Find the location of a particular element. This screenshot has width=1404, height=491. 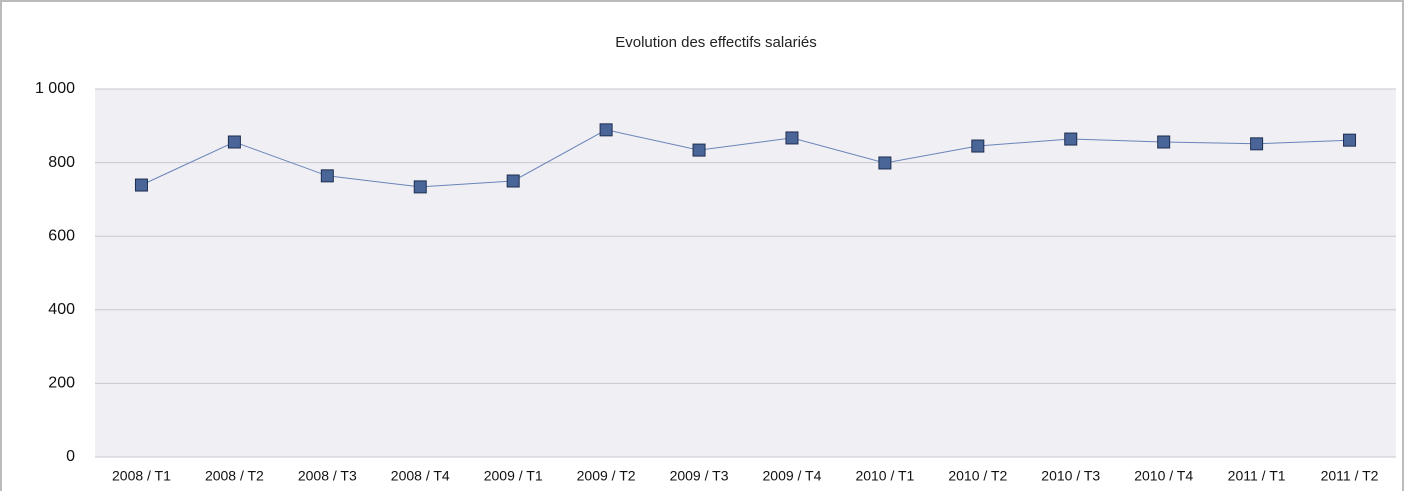

chart-title: Evolution des effectifs salariés is located at coordinates (716, 42).